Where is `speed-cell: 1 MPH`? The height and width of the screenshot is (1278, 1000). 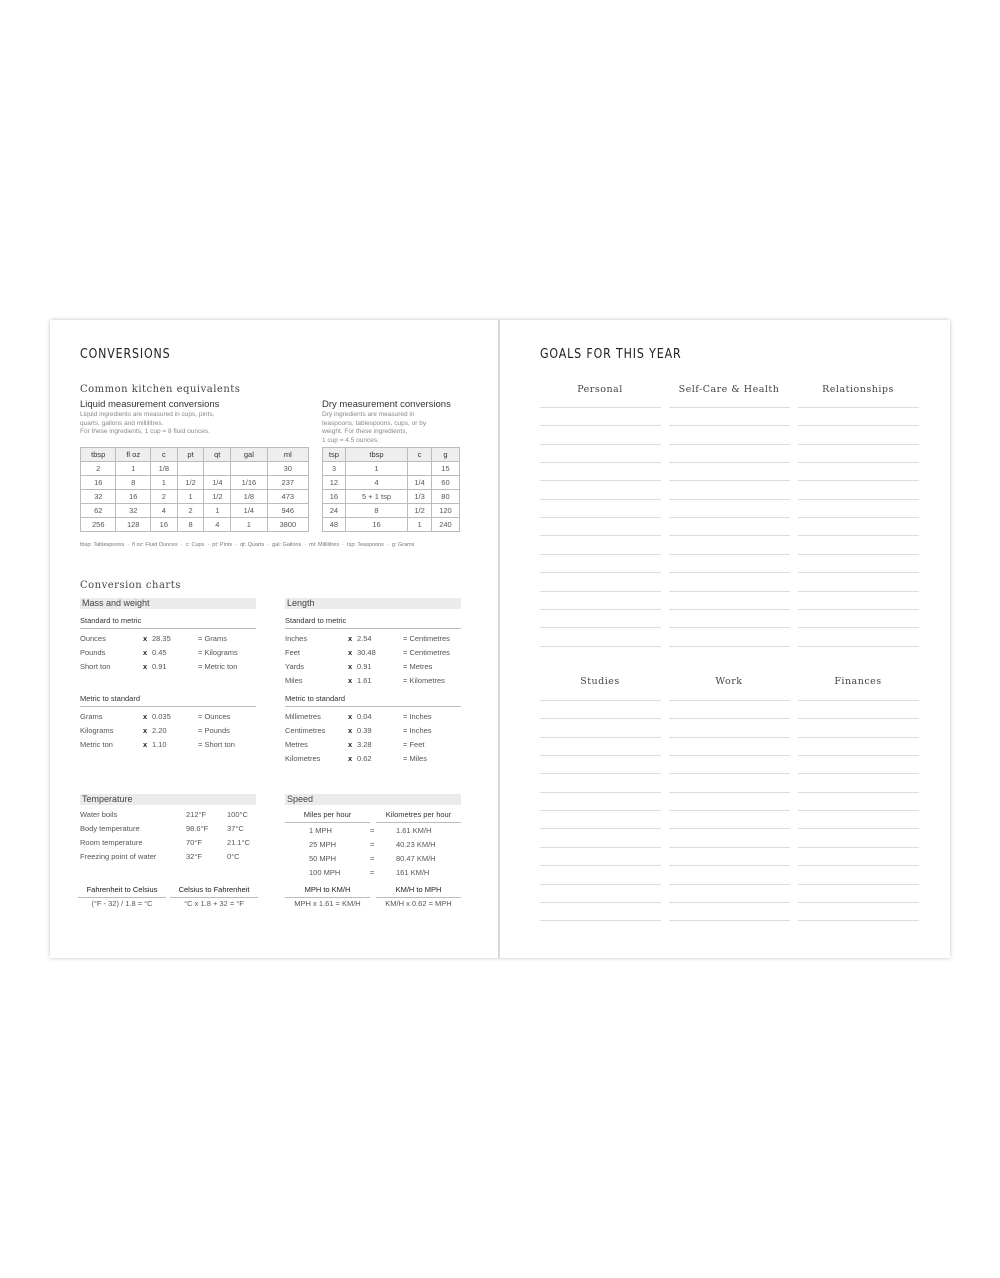
speed-cell: 1 MPH is located at coordinates (320, 830).